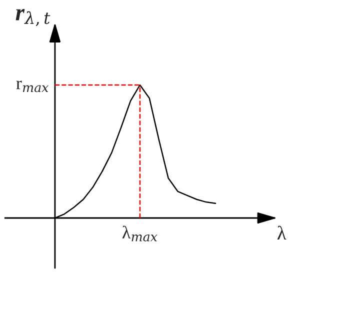  I want to click on ref-line-label: r$_{max}$, so click(32, 86).